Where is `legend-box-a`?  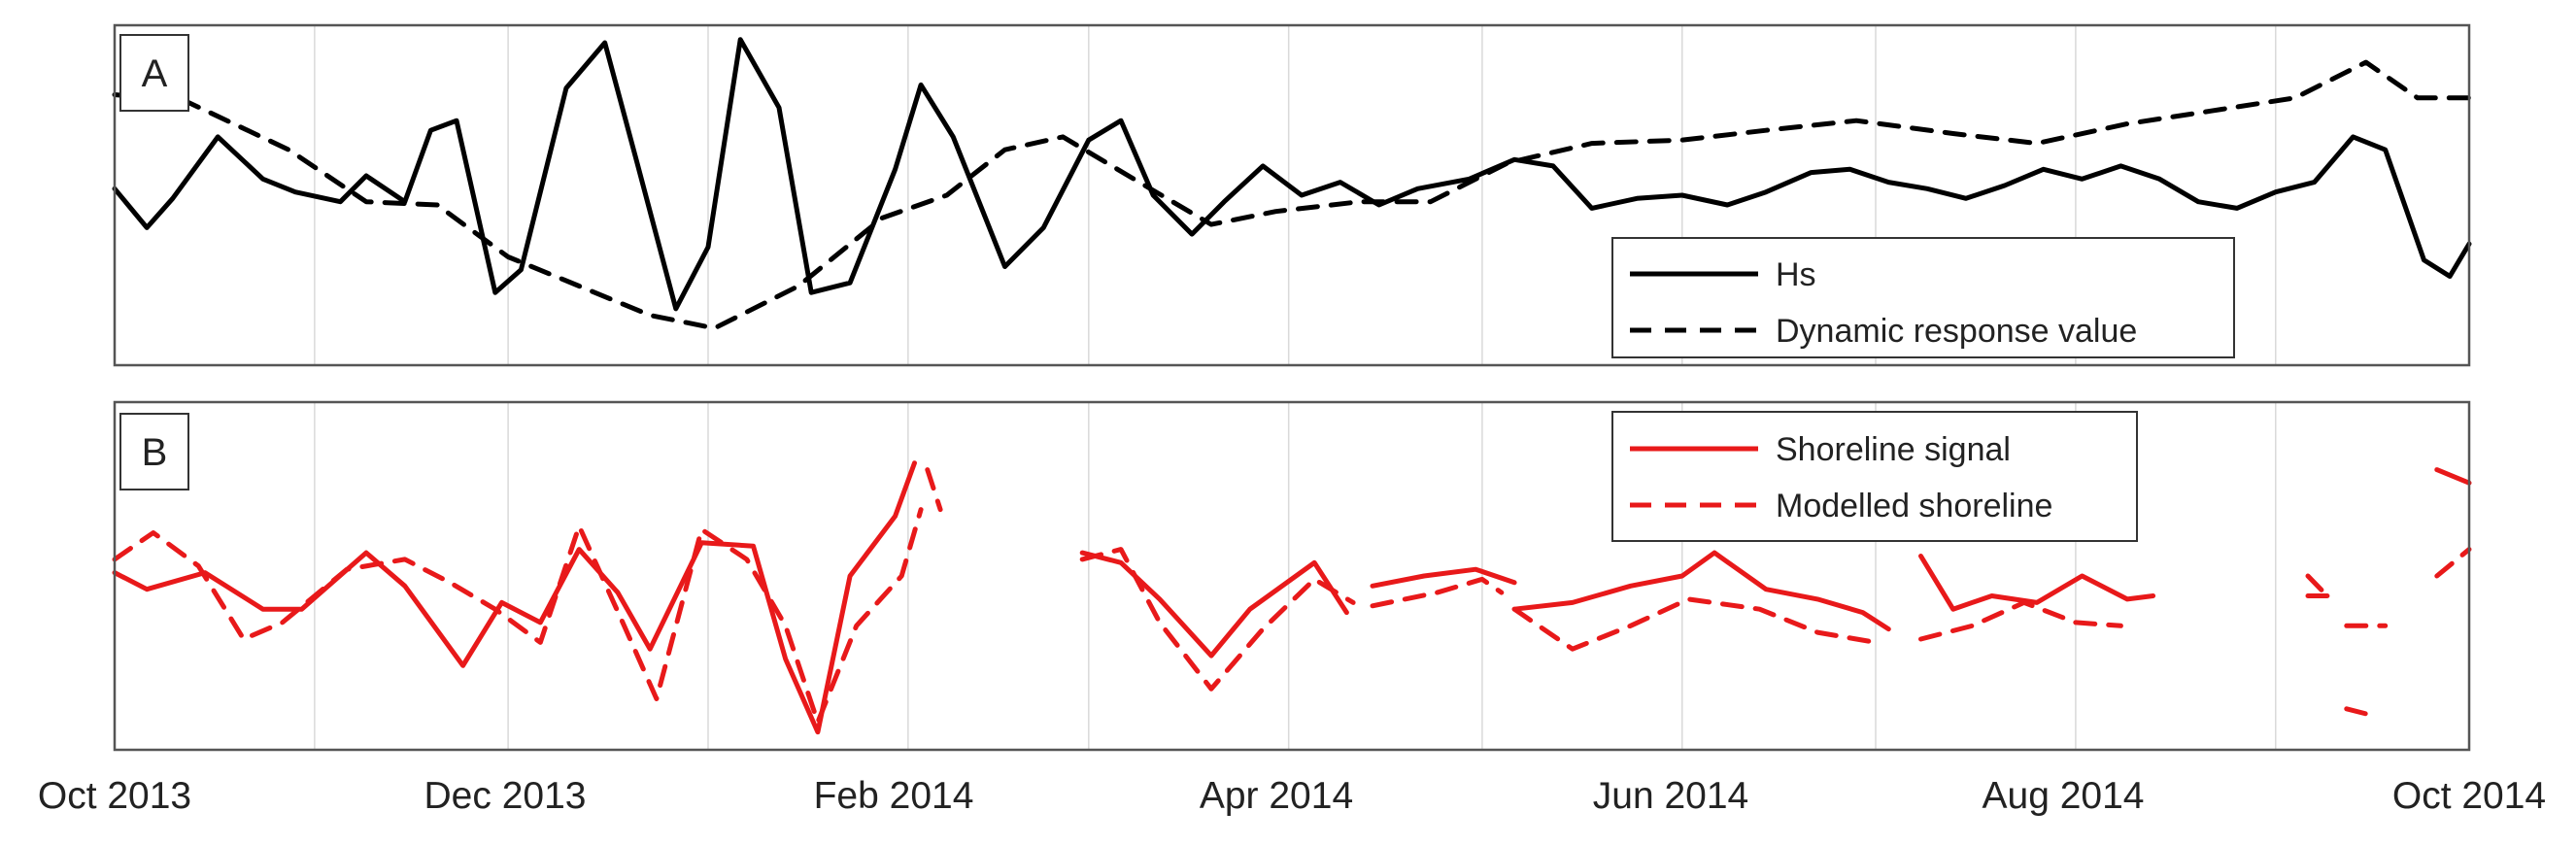 legend-box-a is located at coordinates (1923, 297).